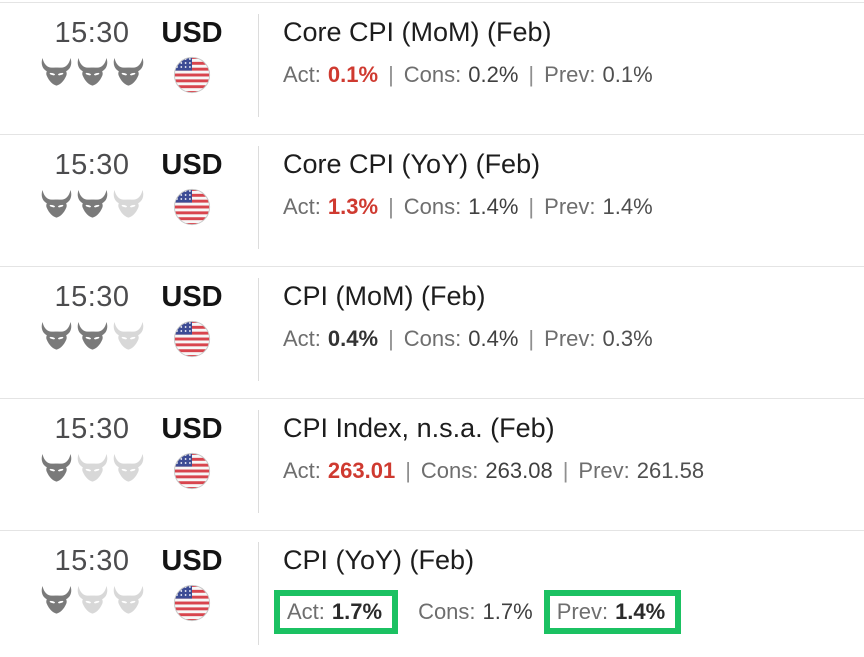  What do you see at coordinates (598, 75) in the screenshot?
I see `previous-segment: Prev: 0.1%` at bounding box center [598, 75].